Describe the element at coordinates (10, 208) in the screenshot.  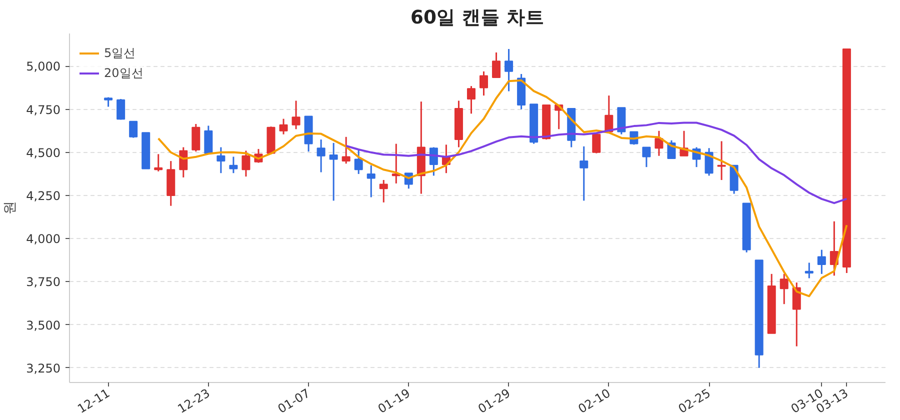
I see `y-axis-title: 원` at that location.